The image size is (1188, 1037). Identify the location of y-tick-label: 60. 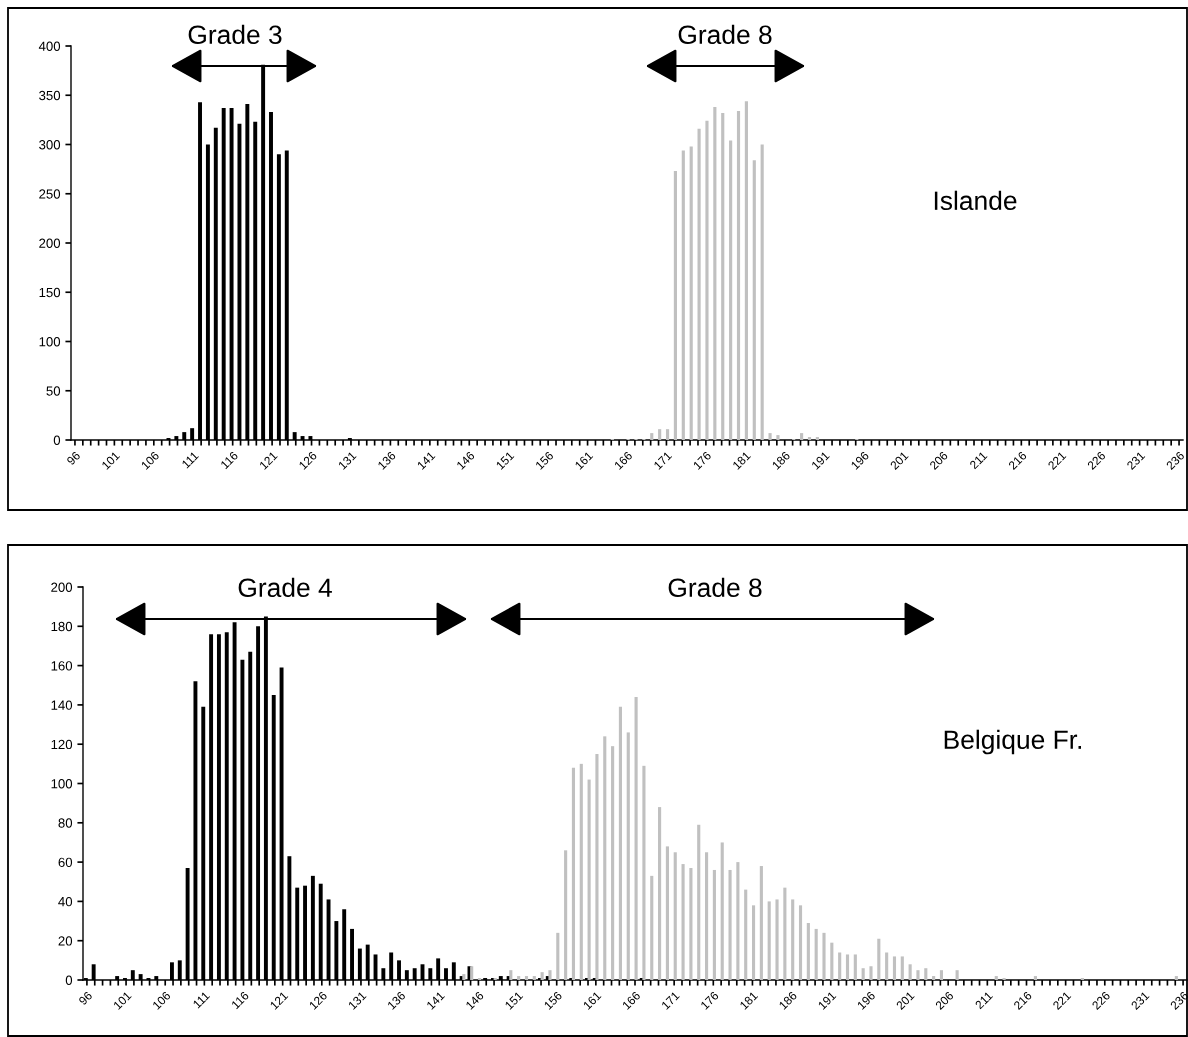
(65, 862).